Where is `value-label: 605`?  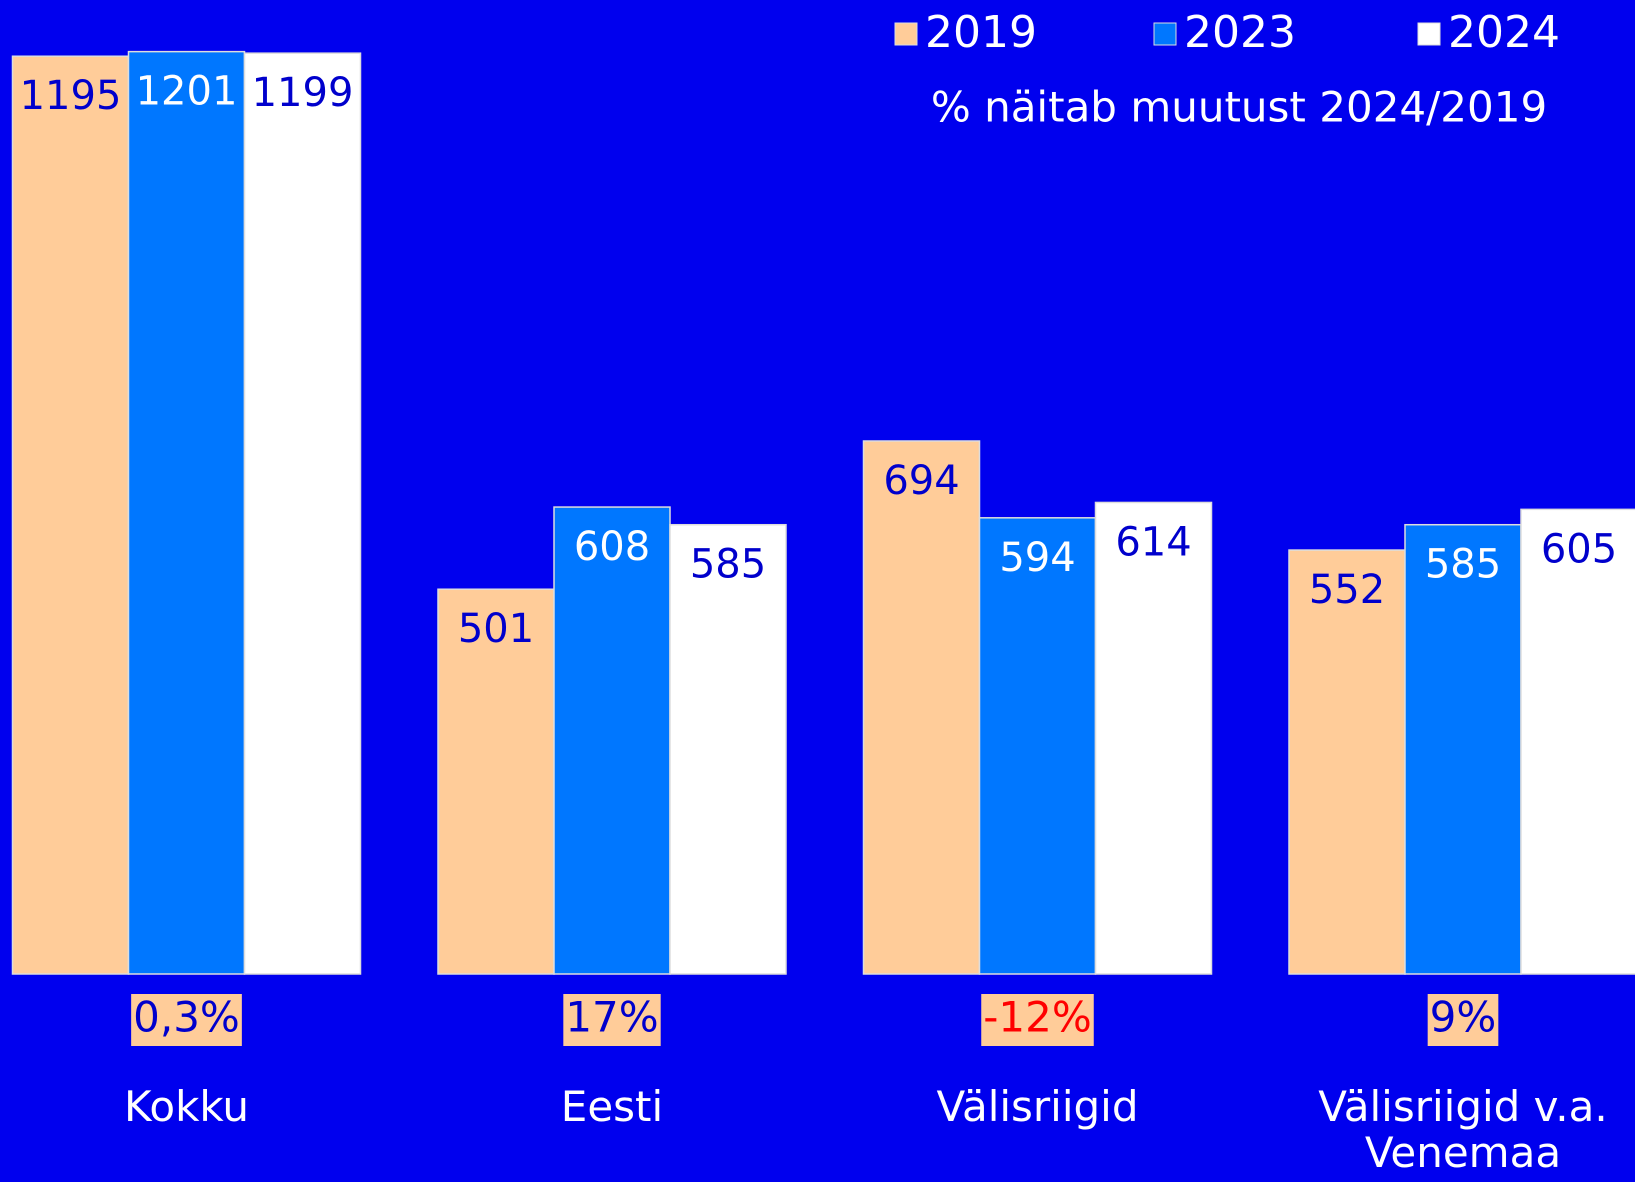
value-label: 605 is located at coordinates (1579, 549).